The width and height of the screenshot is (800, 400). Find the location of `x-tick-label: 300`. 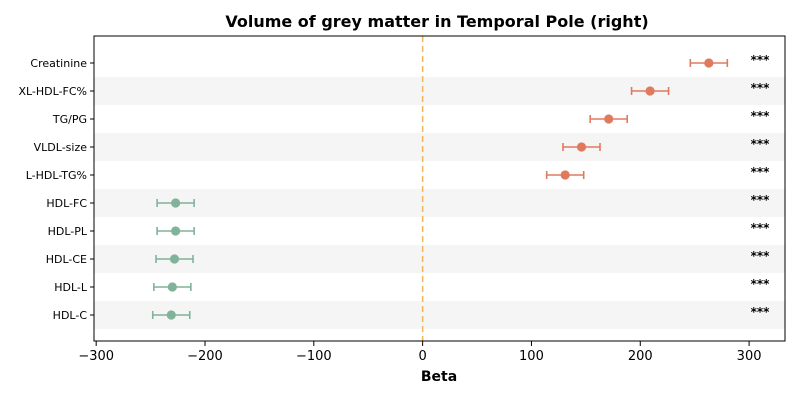

x-tick-label: 300 is located at coordinates (749, 356).